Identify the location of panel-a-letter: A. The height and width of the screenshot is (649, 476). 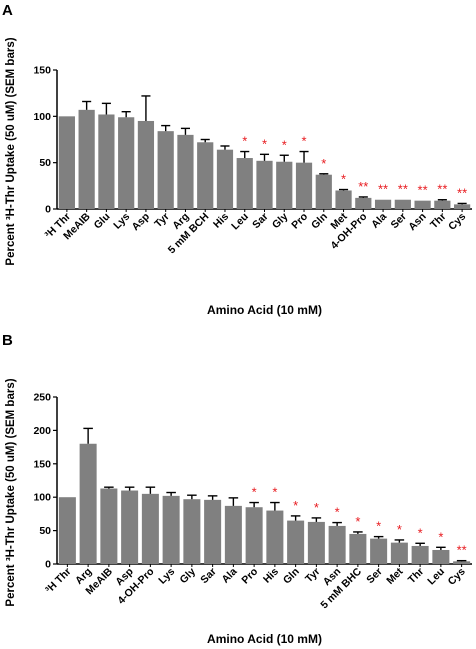
(7, 10).